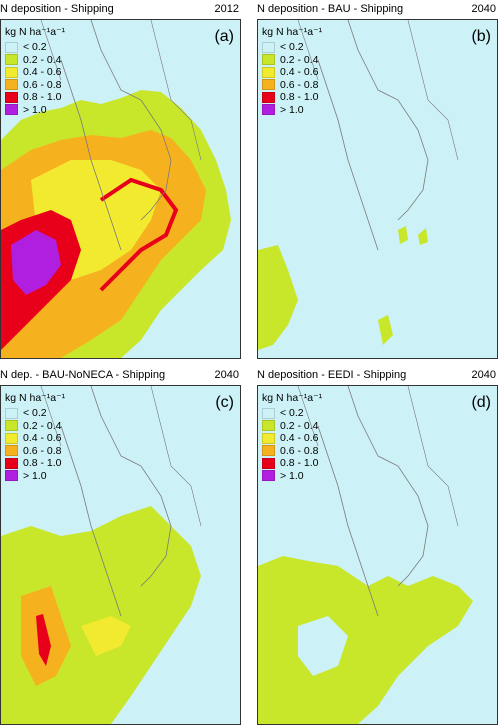  I want to click on deposition-area-high, so click(43, 640).